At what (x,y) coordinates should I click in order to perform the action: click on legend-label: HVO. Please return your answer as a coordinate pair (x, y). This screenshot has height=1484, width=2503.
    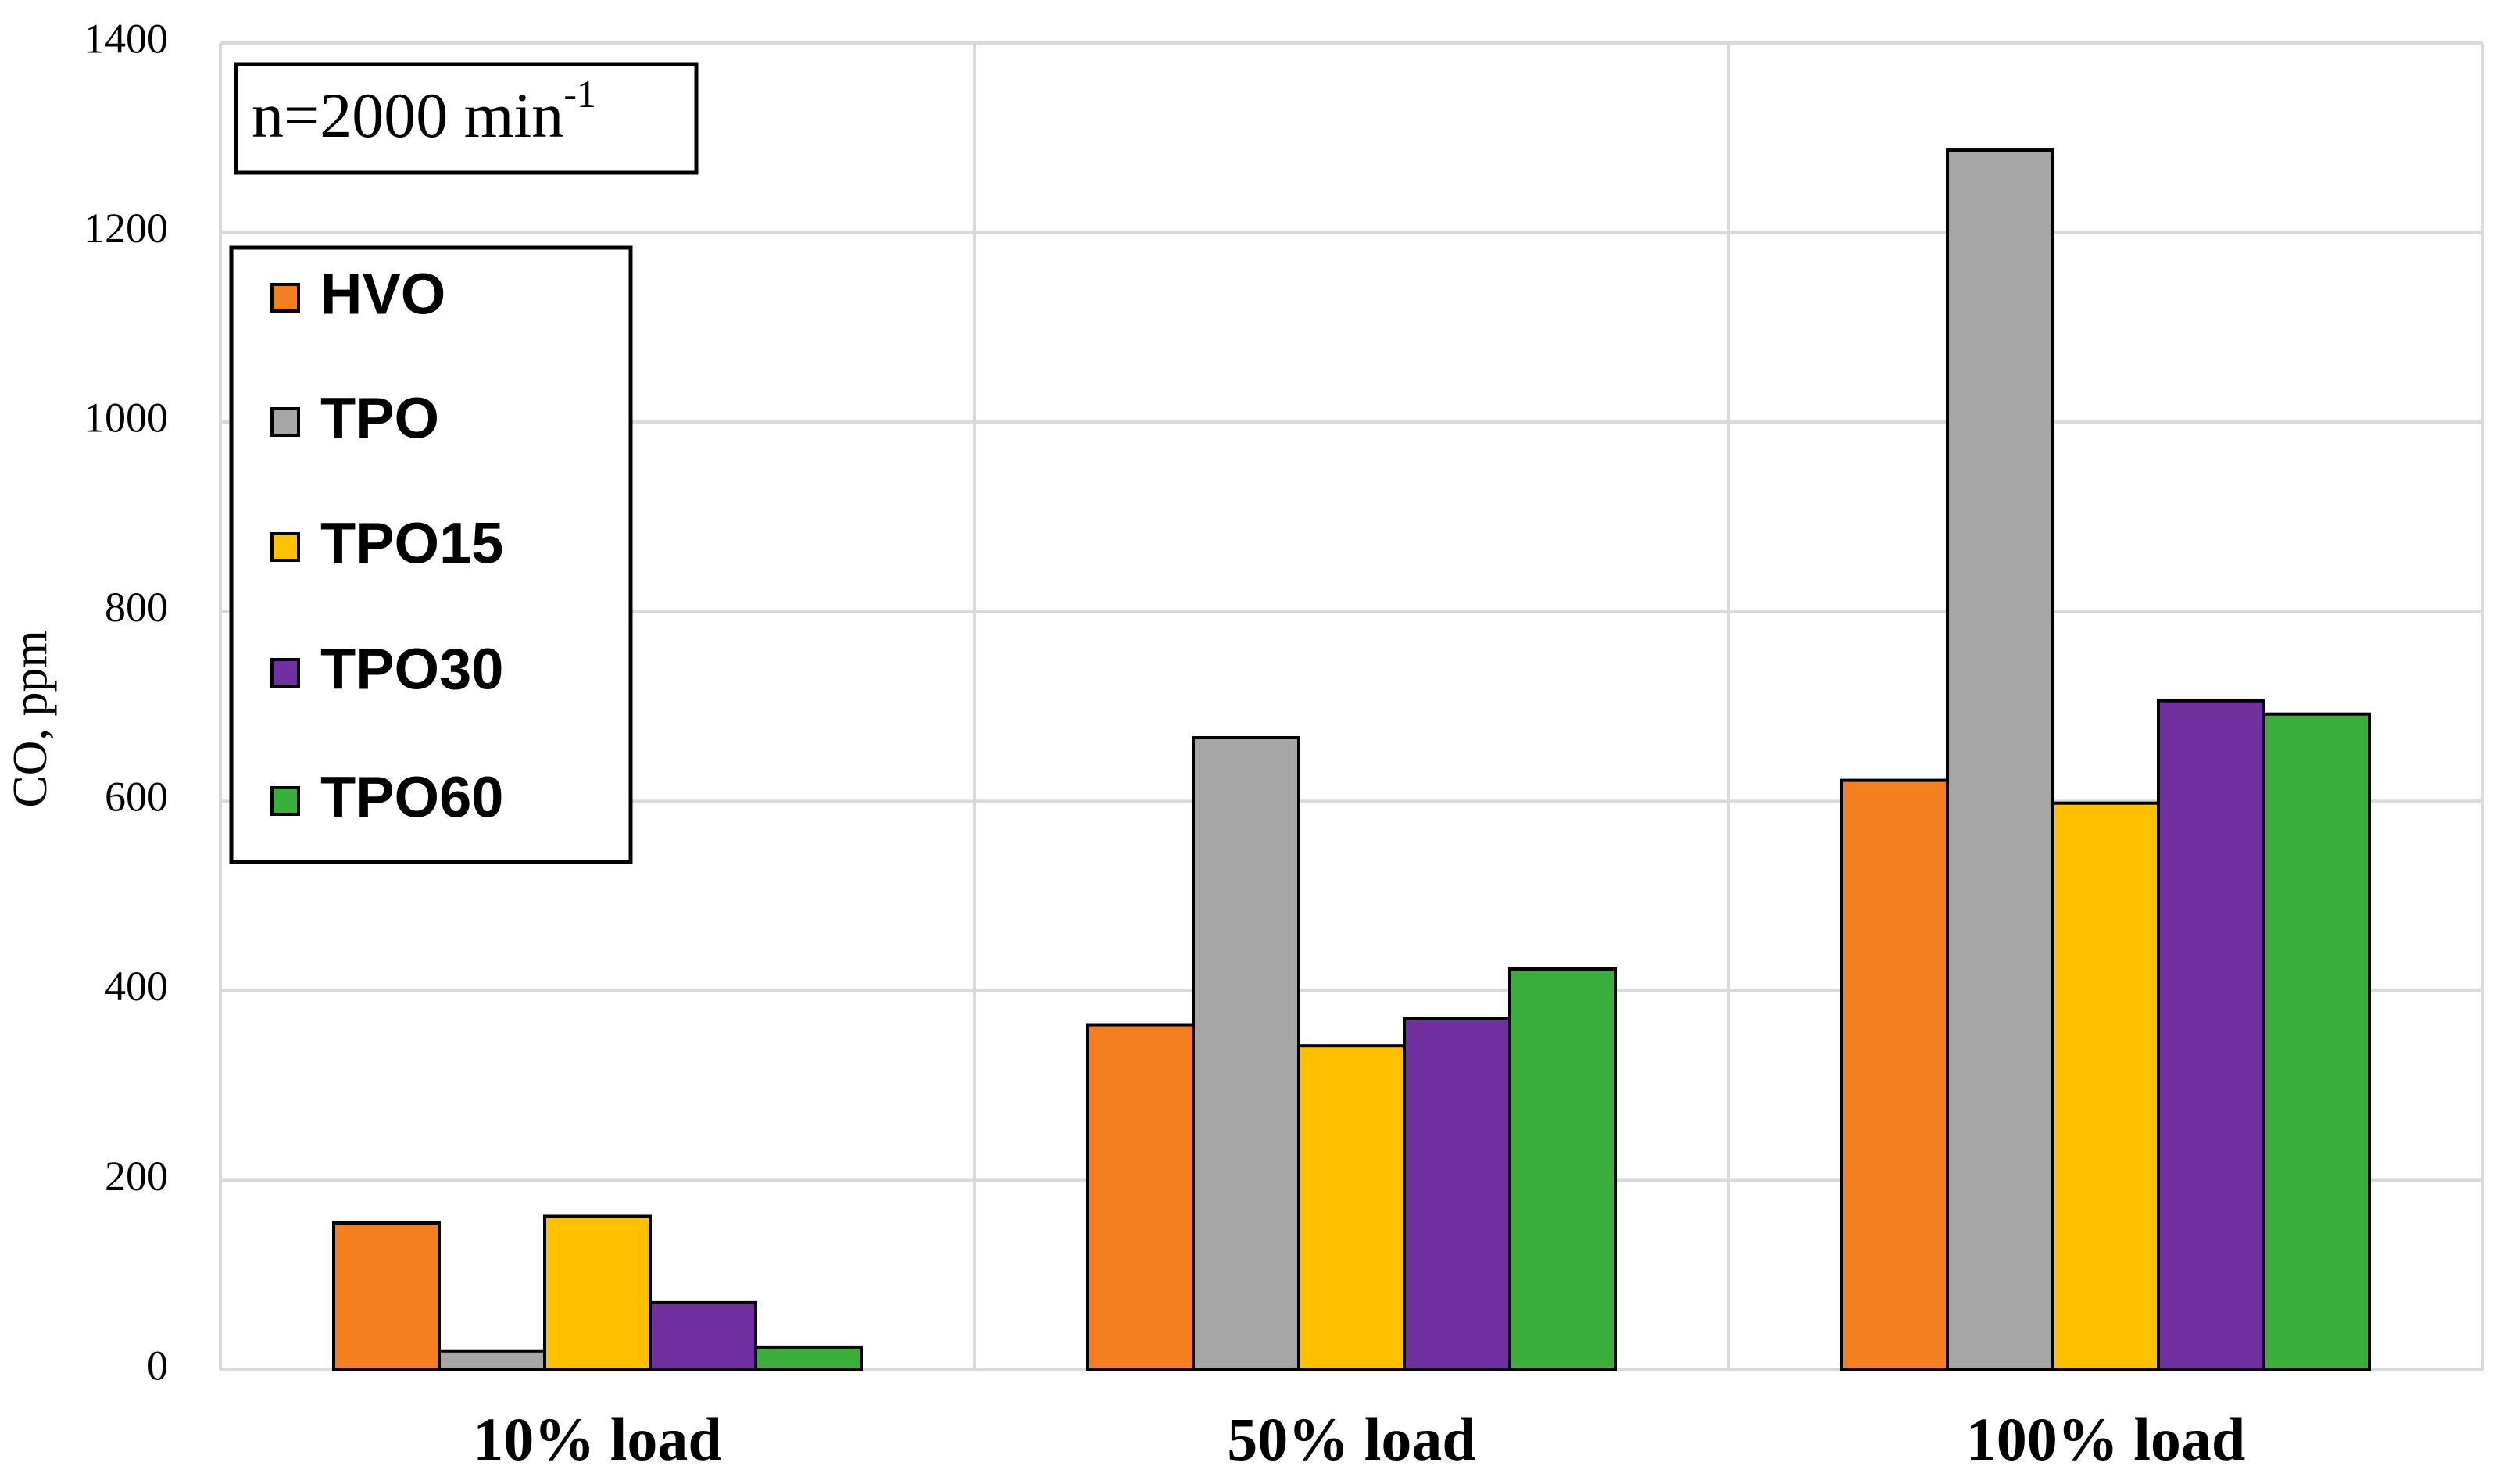
    Looking at the image, I should click on (382, 294).